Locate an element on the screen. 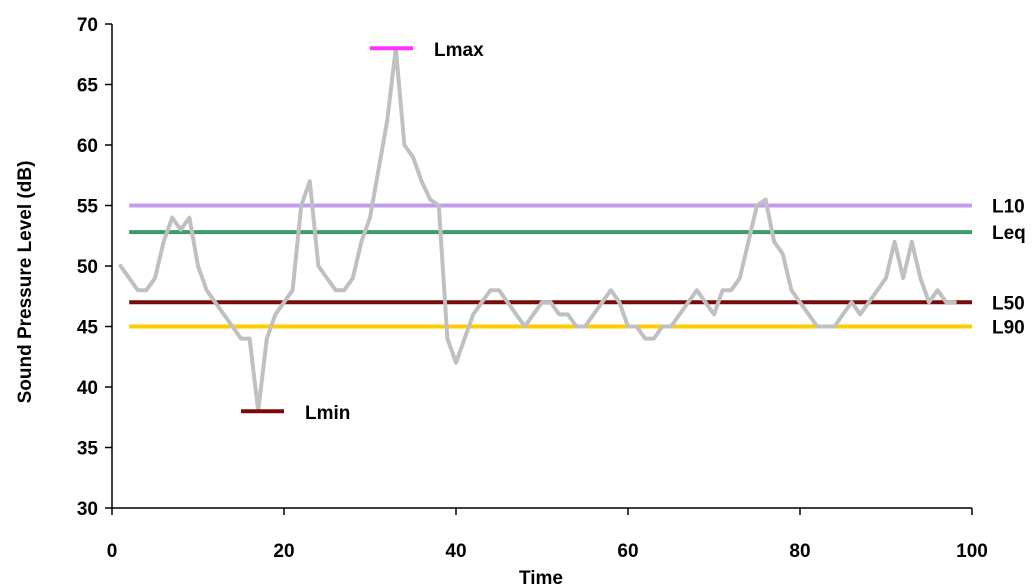 This screenshot has width=1036, height=588. reference-label-l10: L10 is located at coordinates (1008, 207).